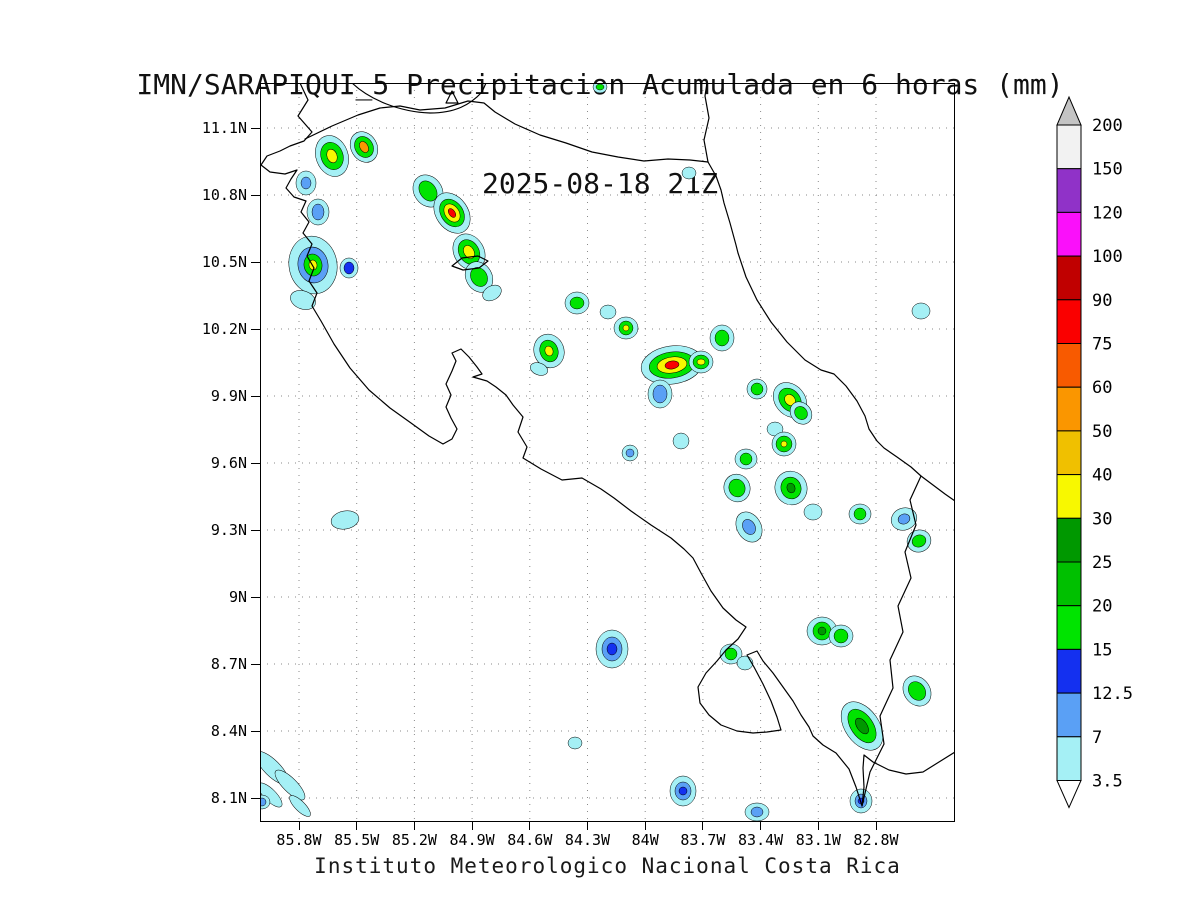  What do you see at coordinates (414, 840) in the screenshot?
I see `lon-tick-label: 85.2W` at bounding box center [414, 840].